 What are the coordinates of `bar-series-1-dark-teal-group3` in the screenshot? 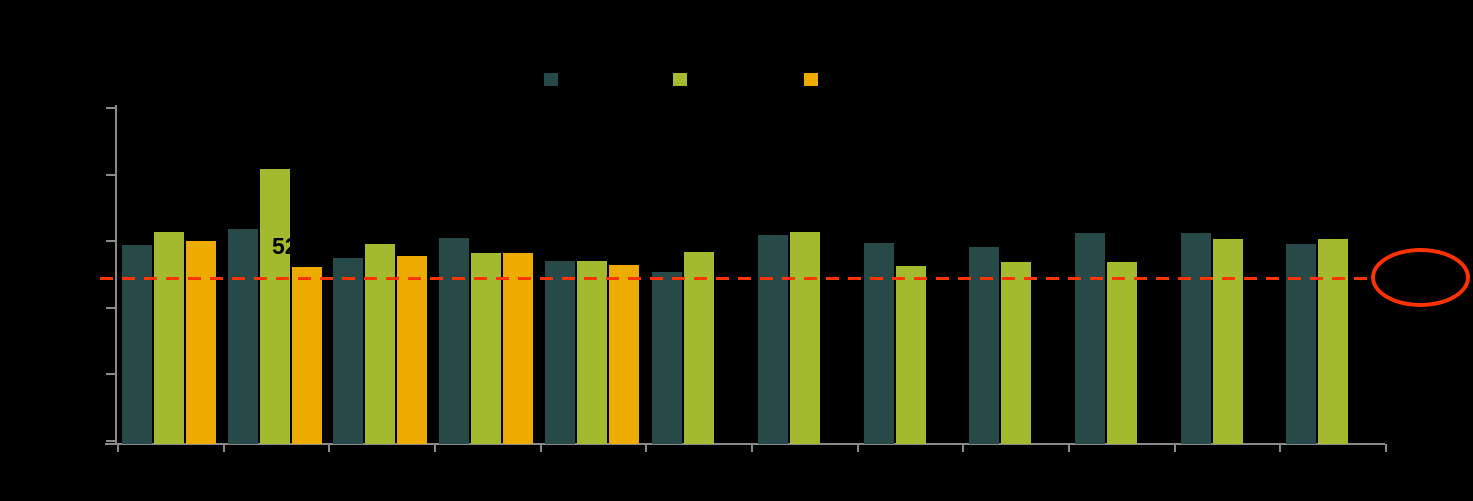 It's located at (348, 350).